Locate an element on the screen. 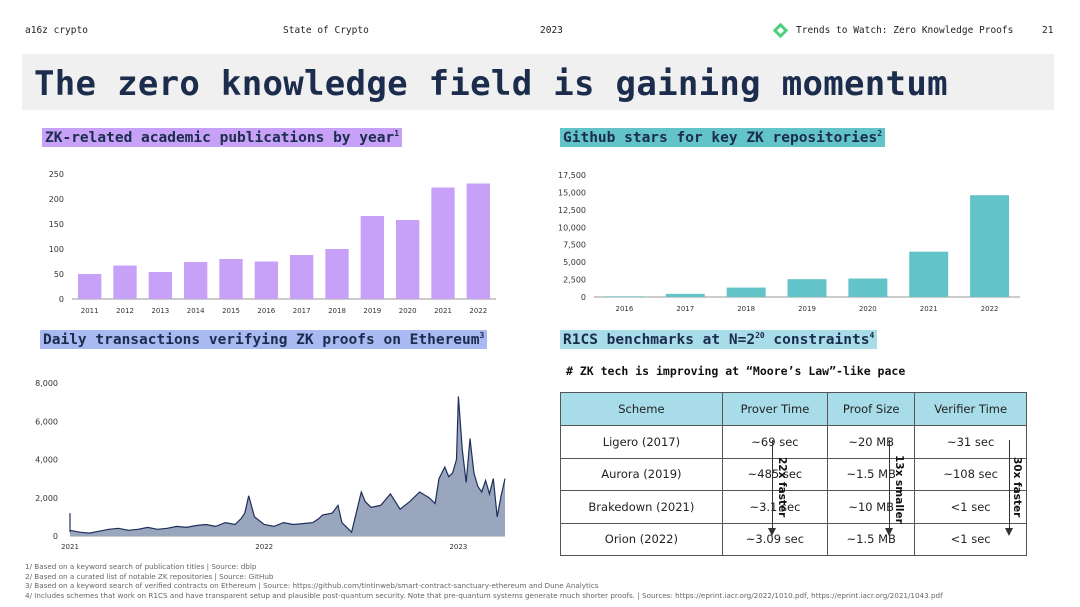 This screenshot has width=1080, height=607. size-improvement-label: 13x smaller is located at coordinates (899, 489).